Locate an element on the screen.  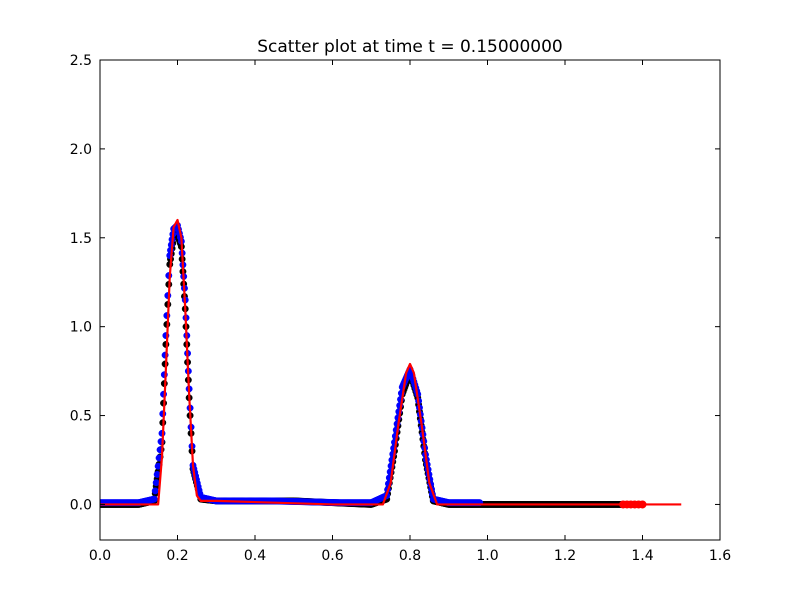
x-tick-label: 1.6 is located at coordinates (720, 556).